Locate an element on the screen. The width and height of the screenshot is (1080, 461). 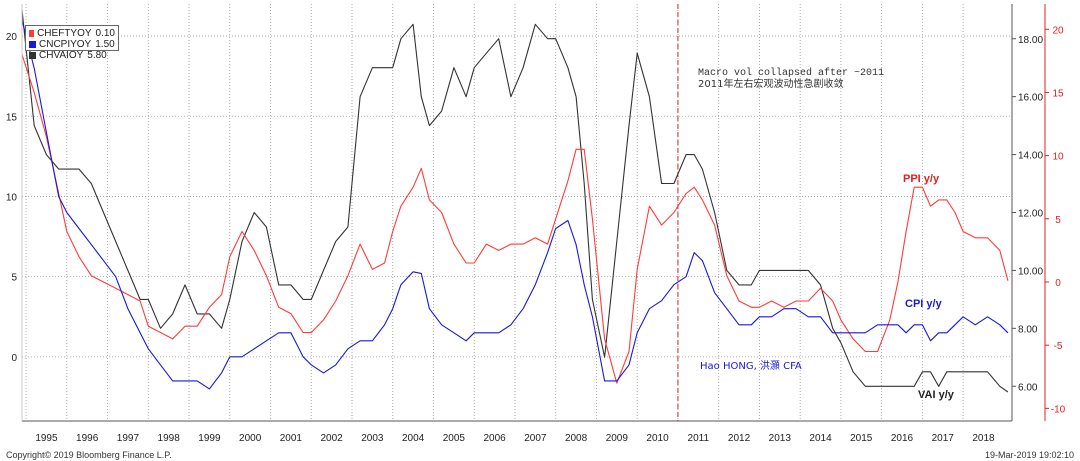
legend-item-ppi: CHEFTYOY 0.10 is located at coordinates (72, 33).